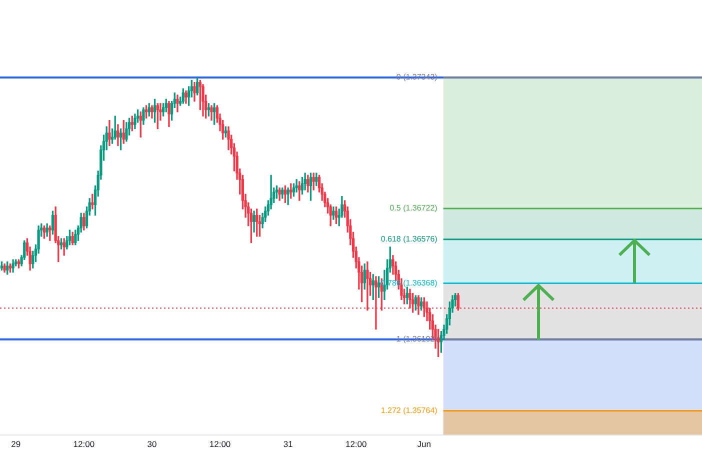  I want to click on x-tick-label: 29, so click(16, 444).